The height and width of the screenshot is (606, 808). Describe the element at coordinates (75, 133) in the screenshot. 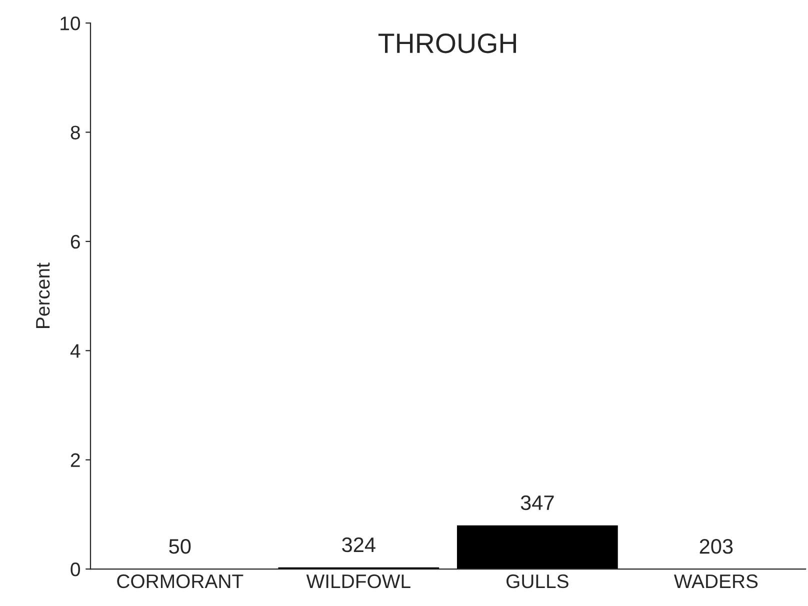

I see `y-tick-label: 8` at that location.